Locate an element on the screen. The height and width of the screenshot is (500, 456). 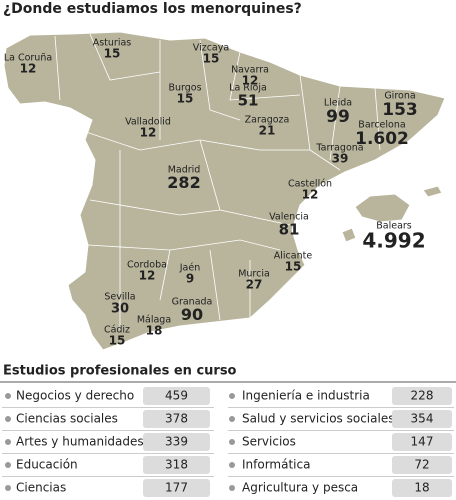
row-value: 339 is located at coordinates (176, 442).